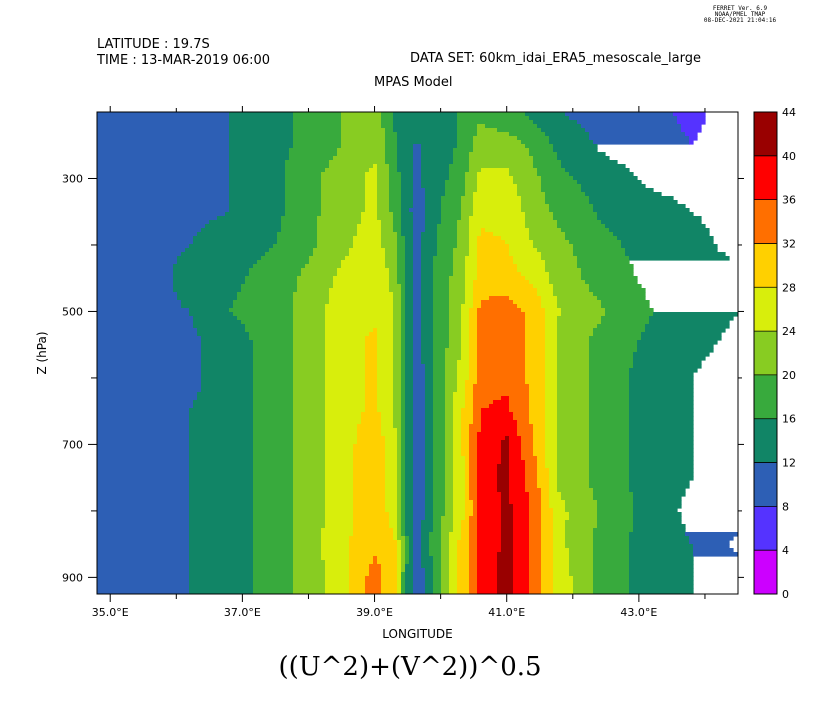  Describe the element at coordinates (740, 20) in the screenshot. I see `stamp-line: 08-DEC-2021 21:04:16` at that location.